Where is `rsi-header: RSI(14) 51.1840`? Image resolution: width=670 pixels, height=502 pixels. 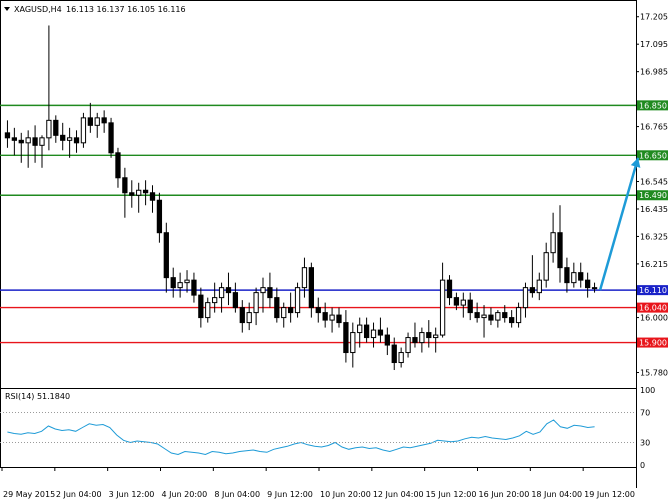
rsi-header: RSI(14) 51.1840 is located at coordinates (37, 396).